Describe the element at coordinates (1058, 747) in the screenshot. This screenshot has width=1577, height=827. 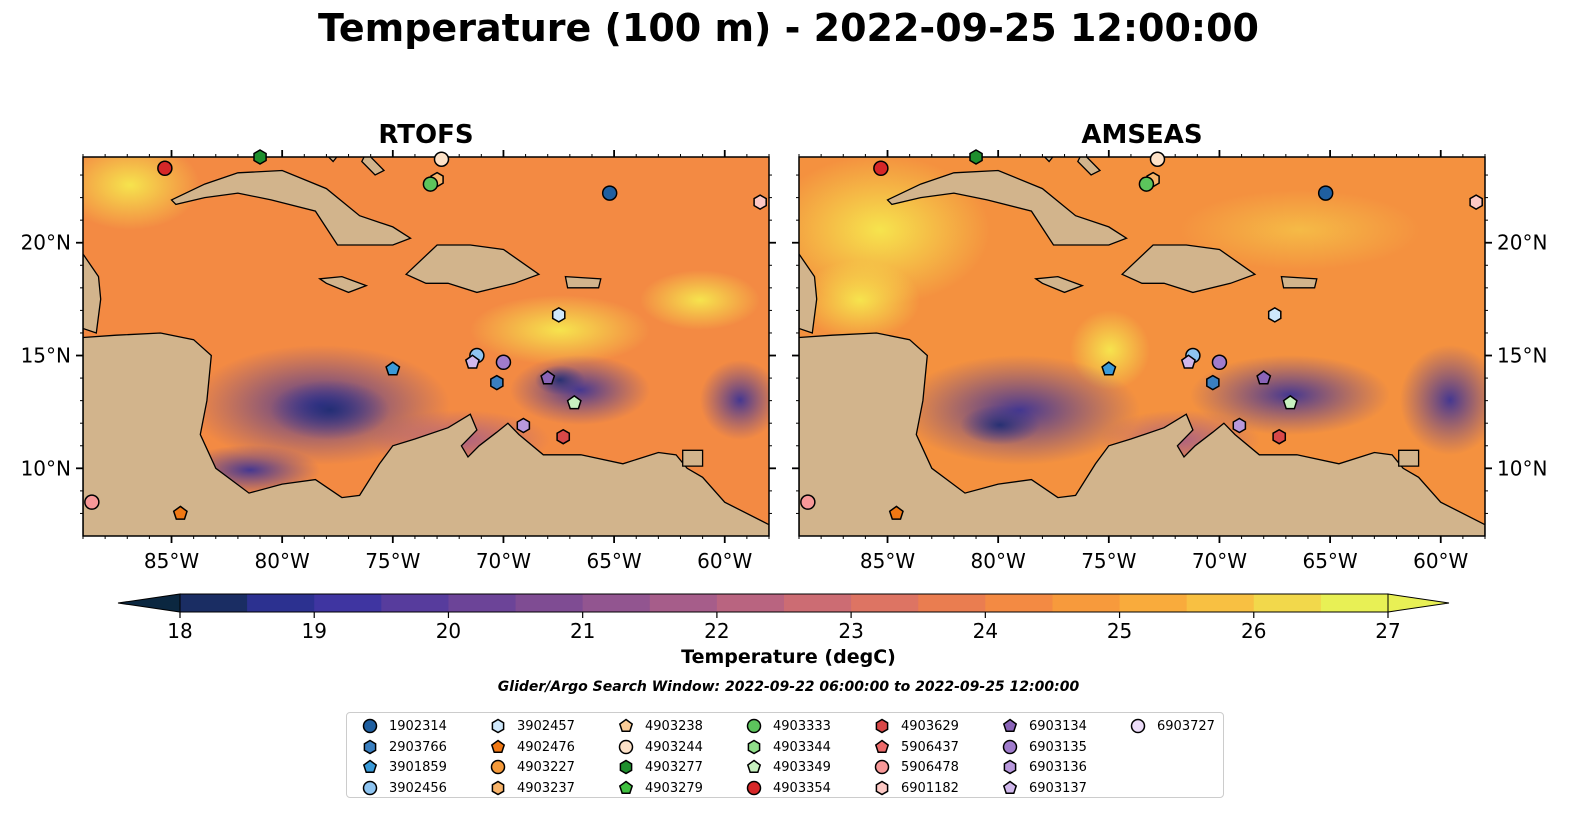
I see `legend-label: 6903135` at that location.